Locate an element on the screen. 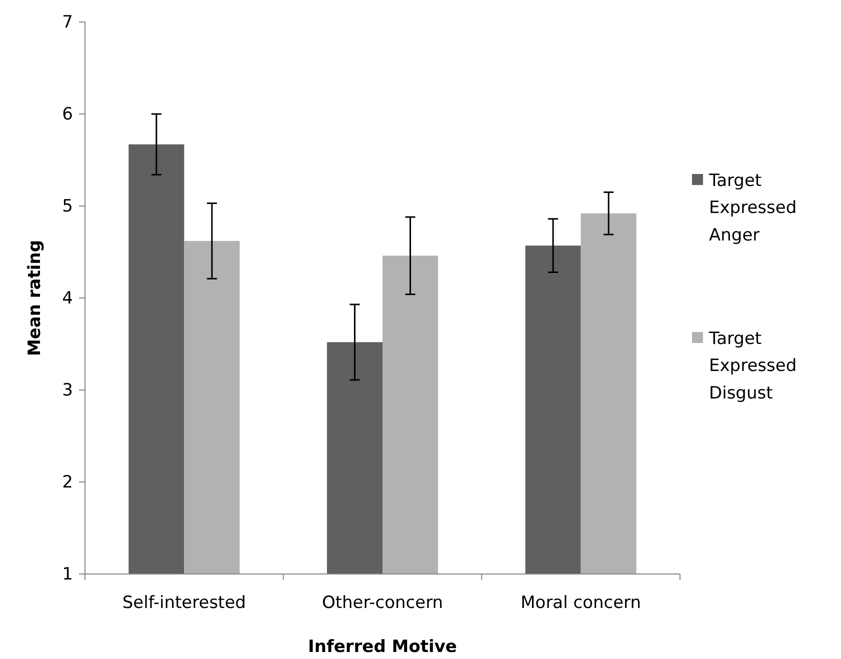  y-tick-label: 3 is located at coordinates (67, 390).